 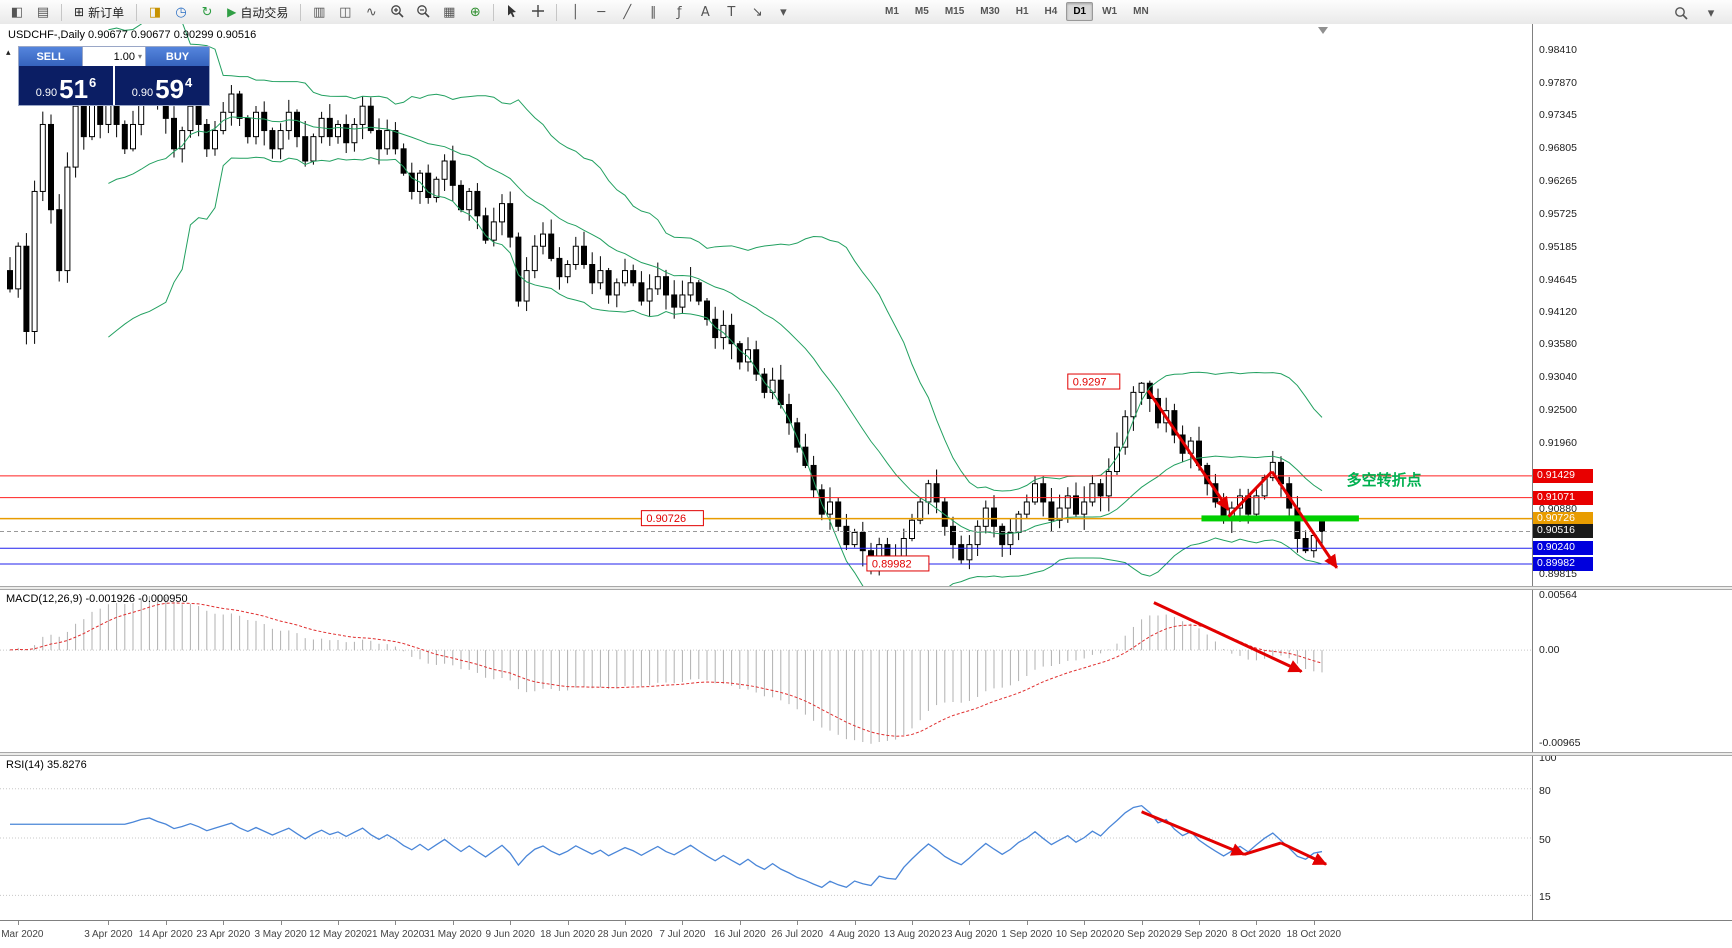 What do you see at coordinates (921, 11) in the screenshot?
I see `timeframe-m5-button: M5` at bounding box center [921, 11].